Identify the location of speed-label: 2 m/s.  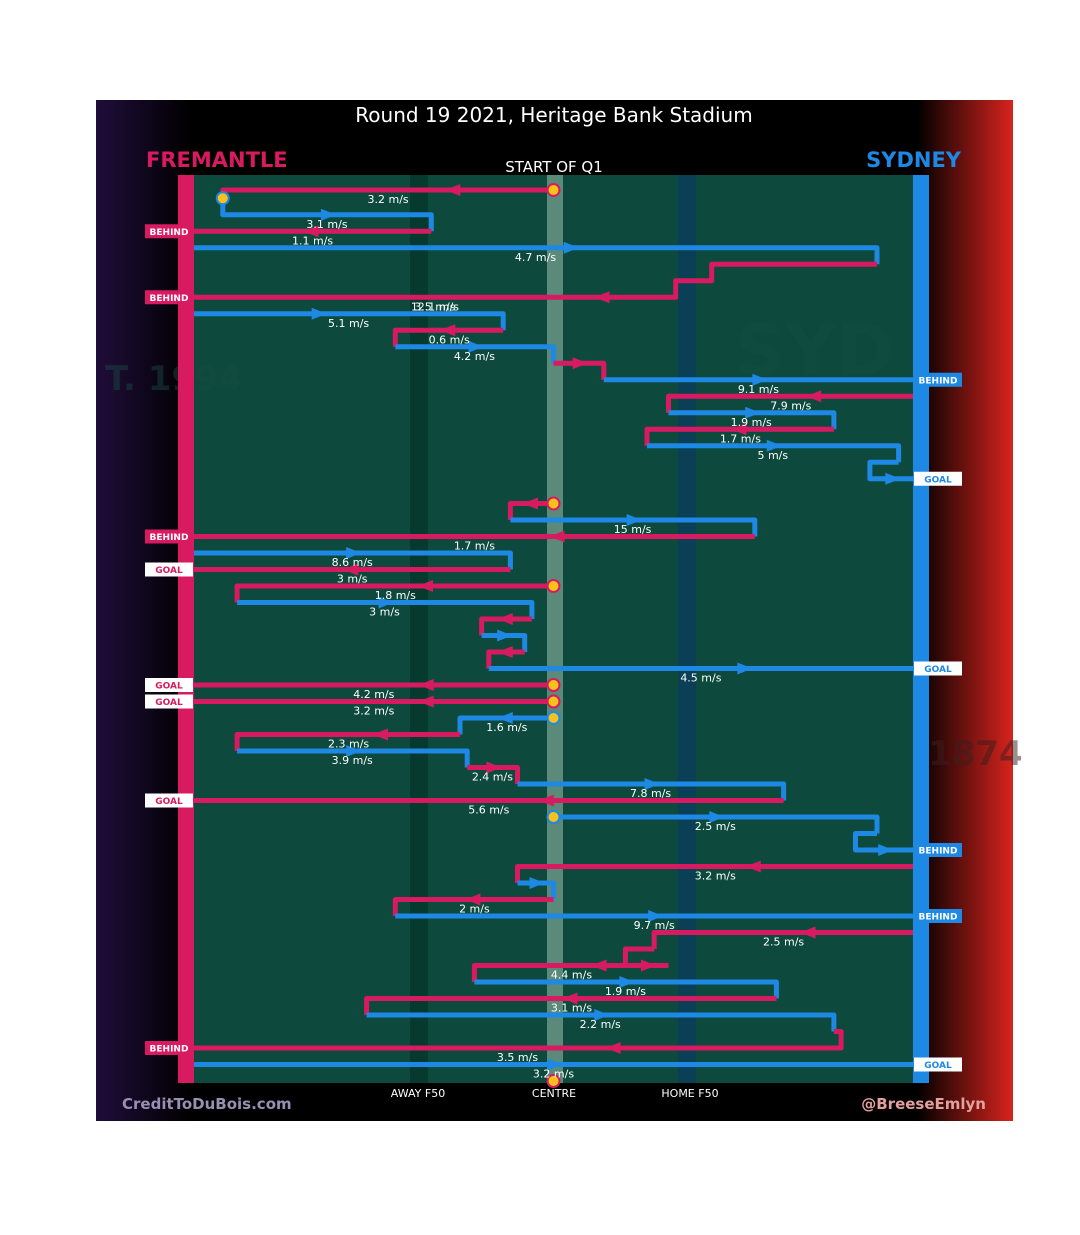
(474, 909).